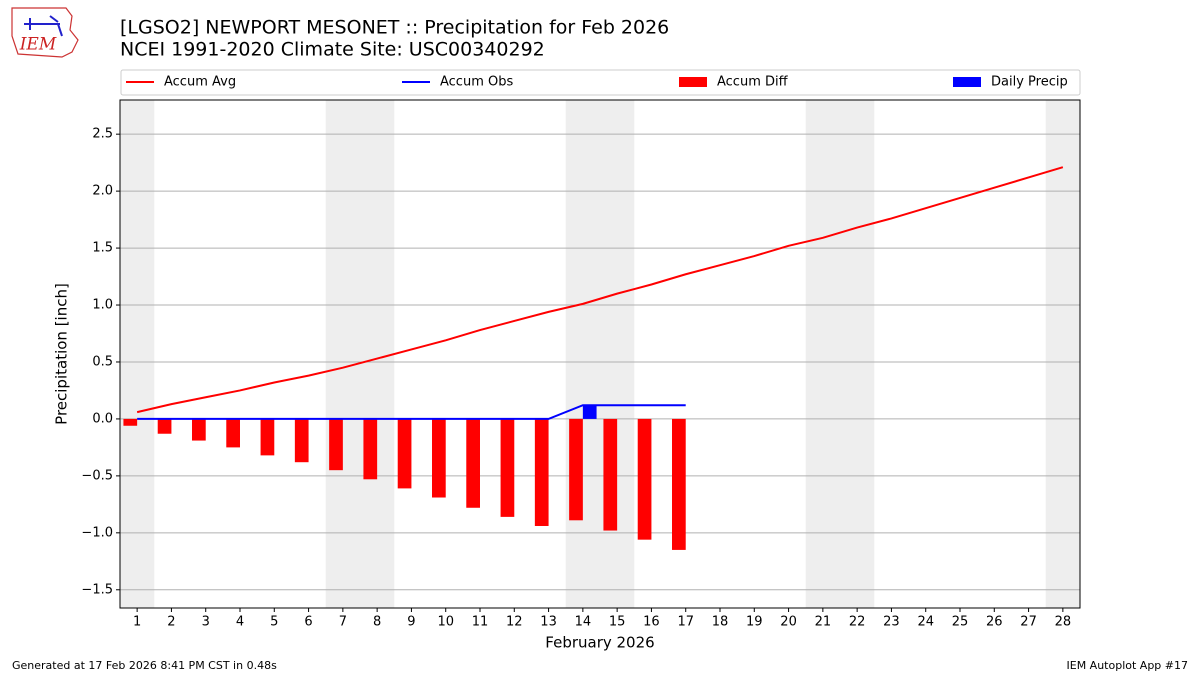 This screenshot has height=675, width=1200. Describe the element at coordinates (514, 622) in the screenshot. I see `x-tick-label: 12` at that location.